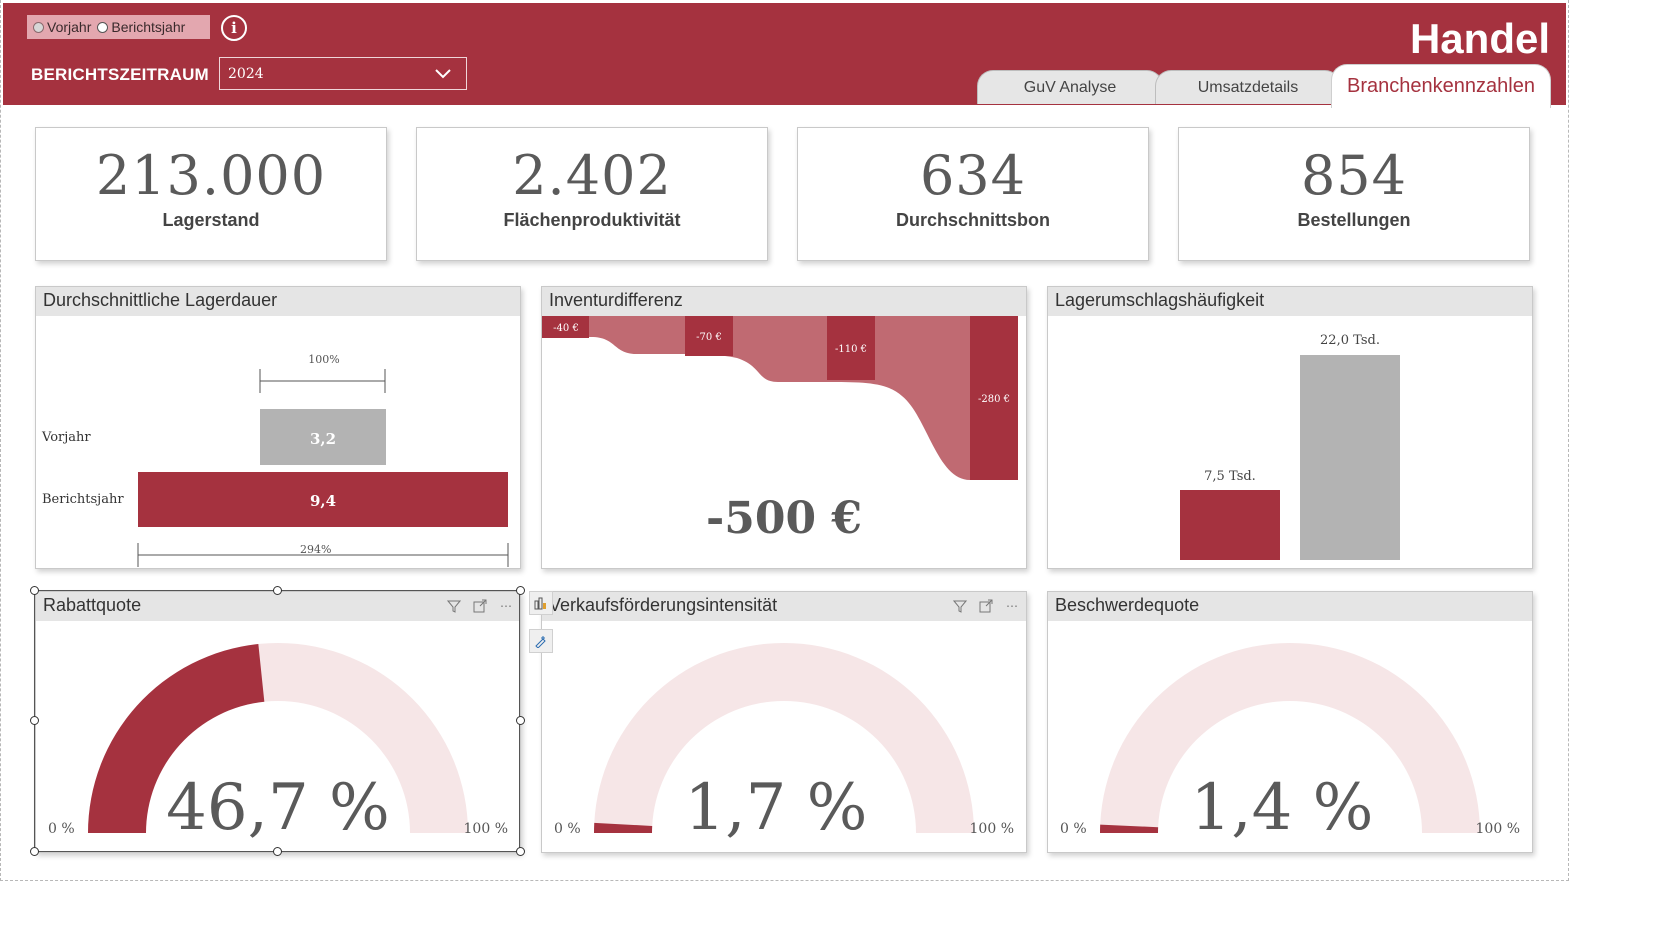  What do you see at coordinates (541, 603) in the screenshot?
I see `build-visual-icon` at bounding box center [541, 603].